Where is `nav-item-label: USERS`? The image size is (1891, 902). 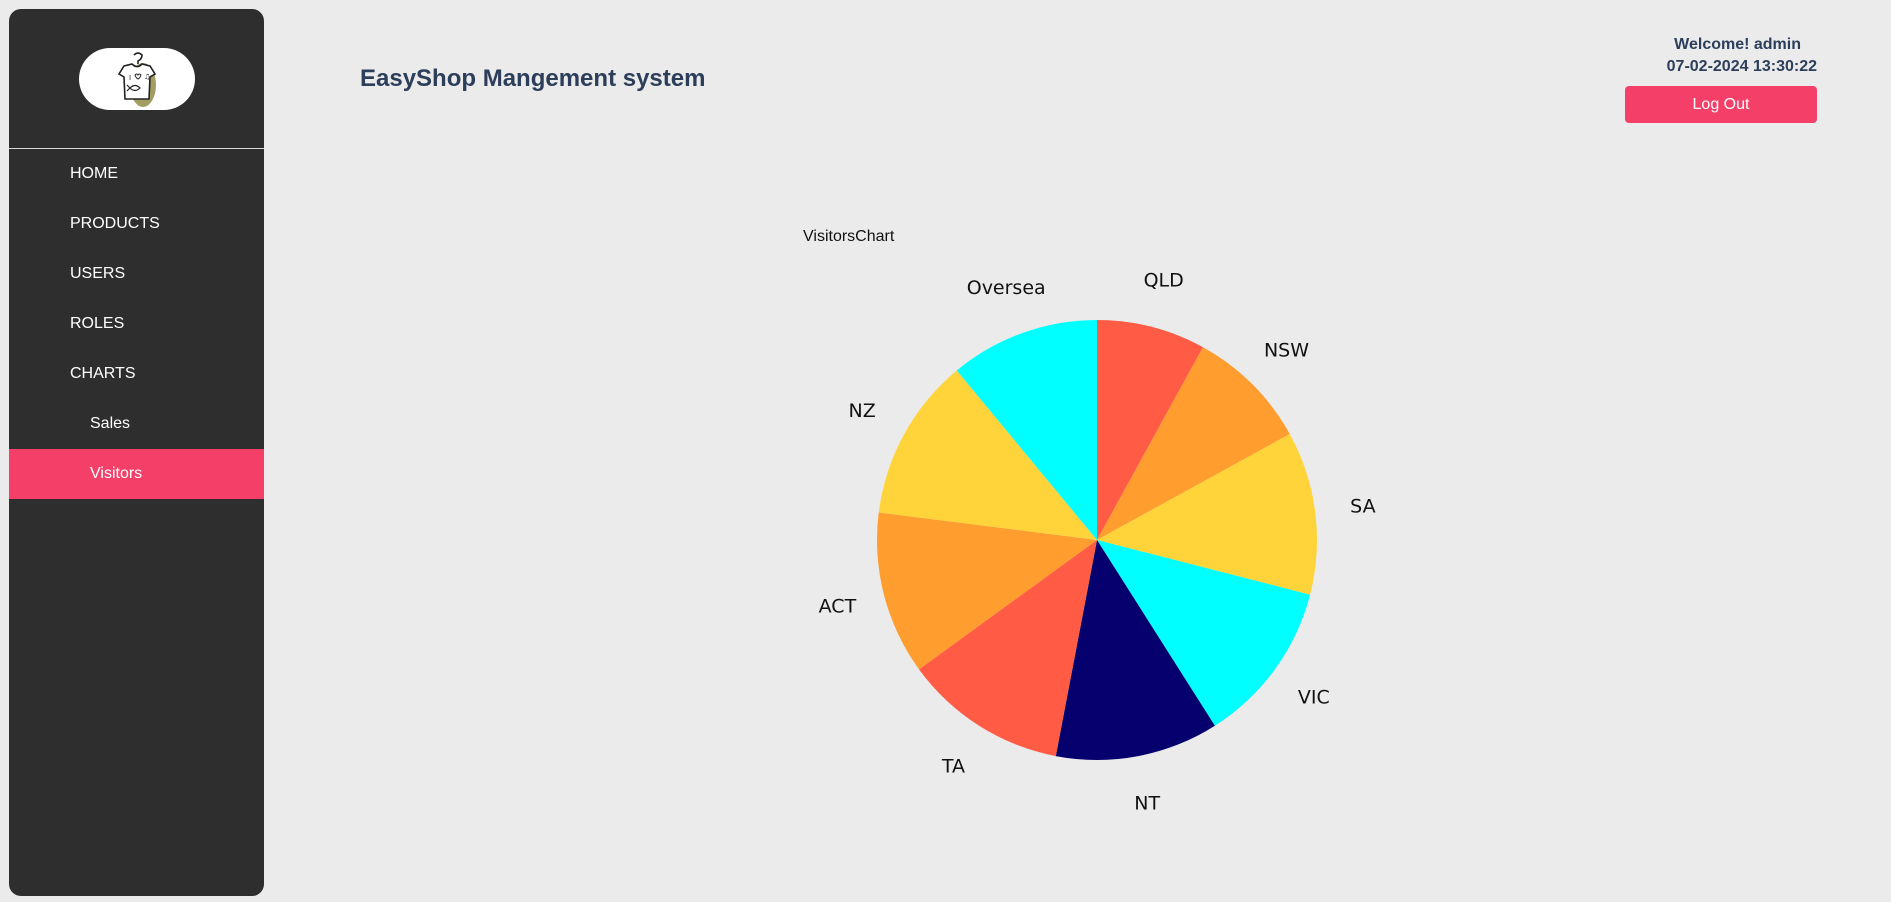 nav-item-label: USERS is located at coordinates (98, 273).